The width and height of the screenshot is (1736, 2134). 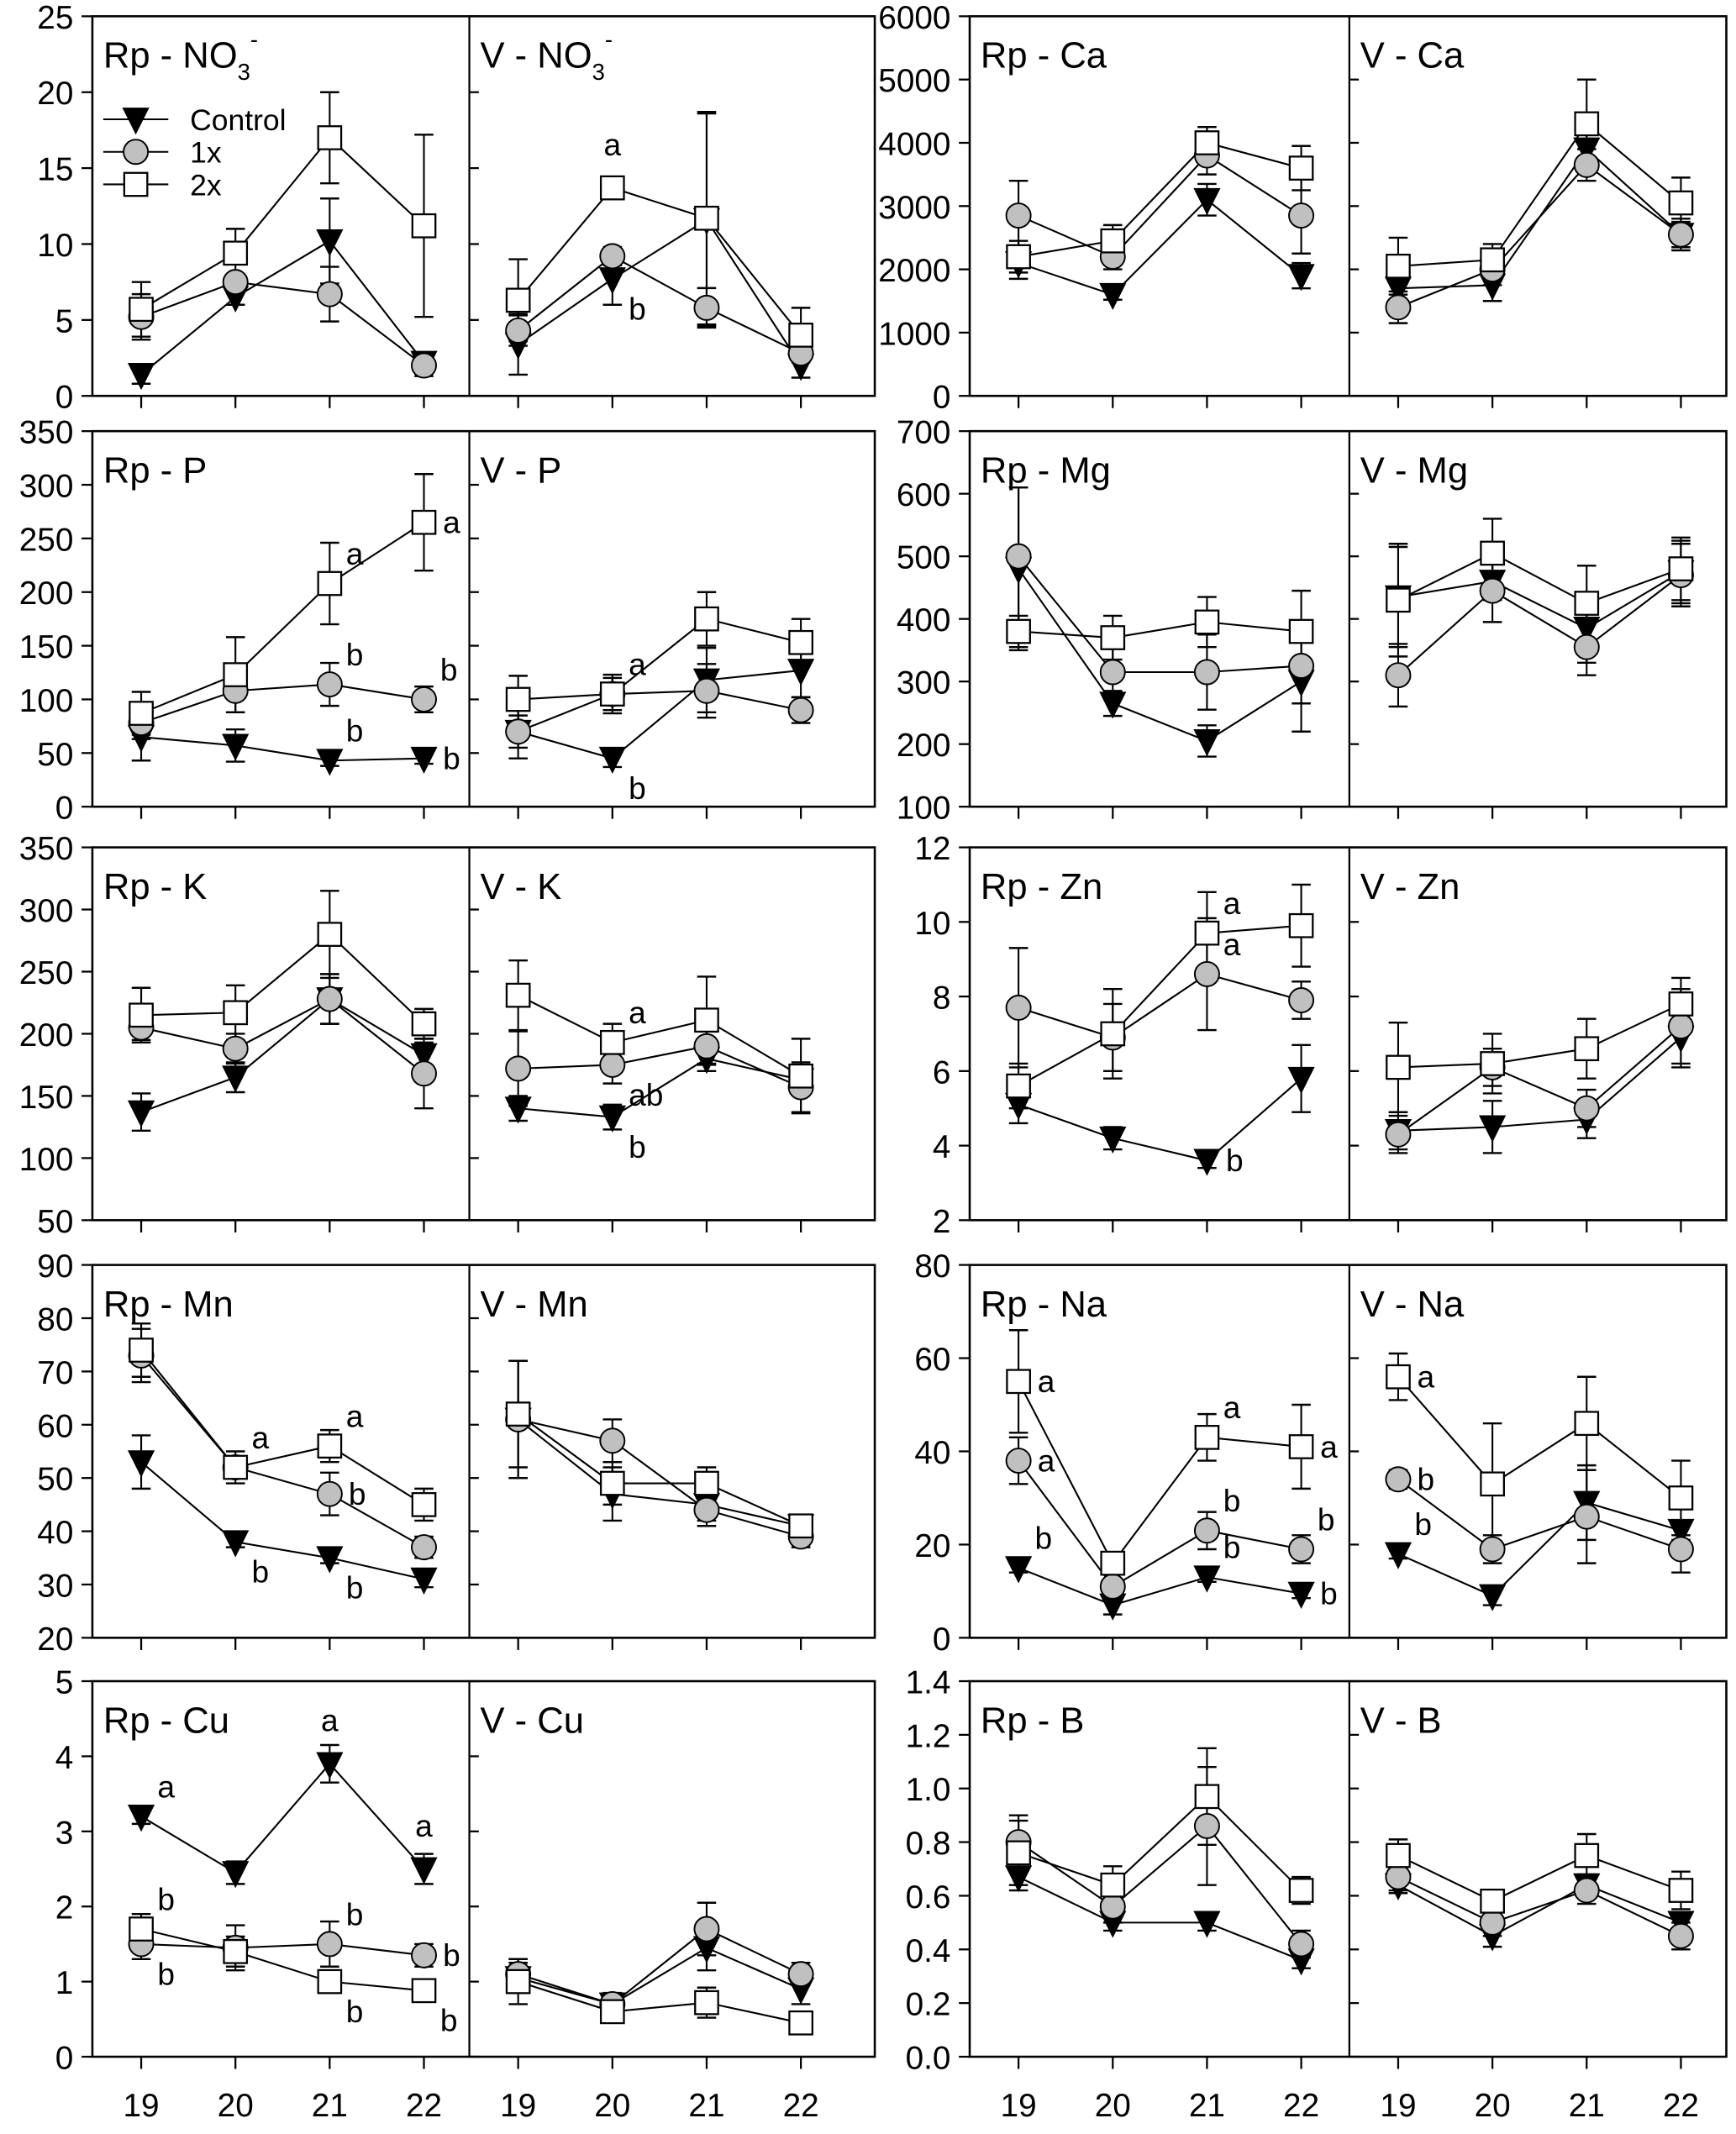 What do you see at coordinates (536, 56) in the screenshot?
I see `panel-title-text: V - NO` at bounding box center [536, 56].